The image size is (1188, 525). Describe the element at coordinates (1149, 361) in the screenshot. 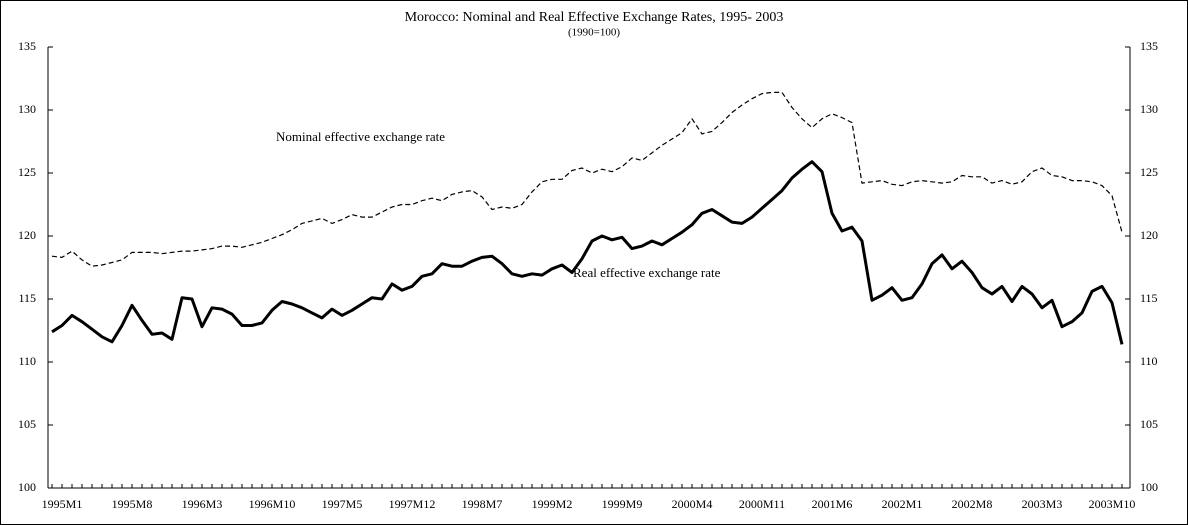

I see `y2-tick-label: 110` at that location.